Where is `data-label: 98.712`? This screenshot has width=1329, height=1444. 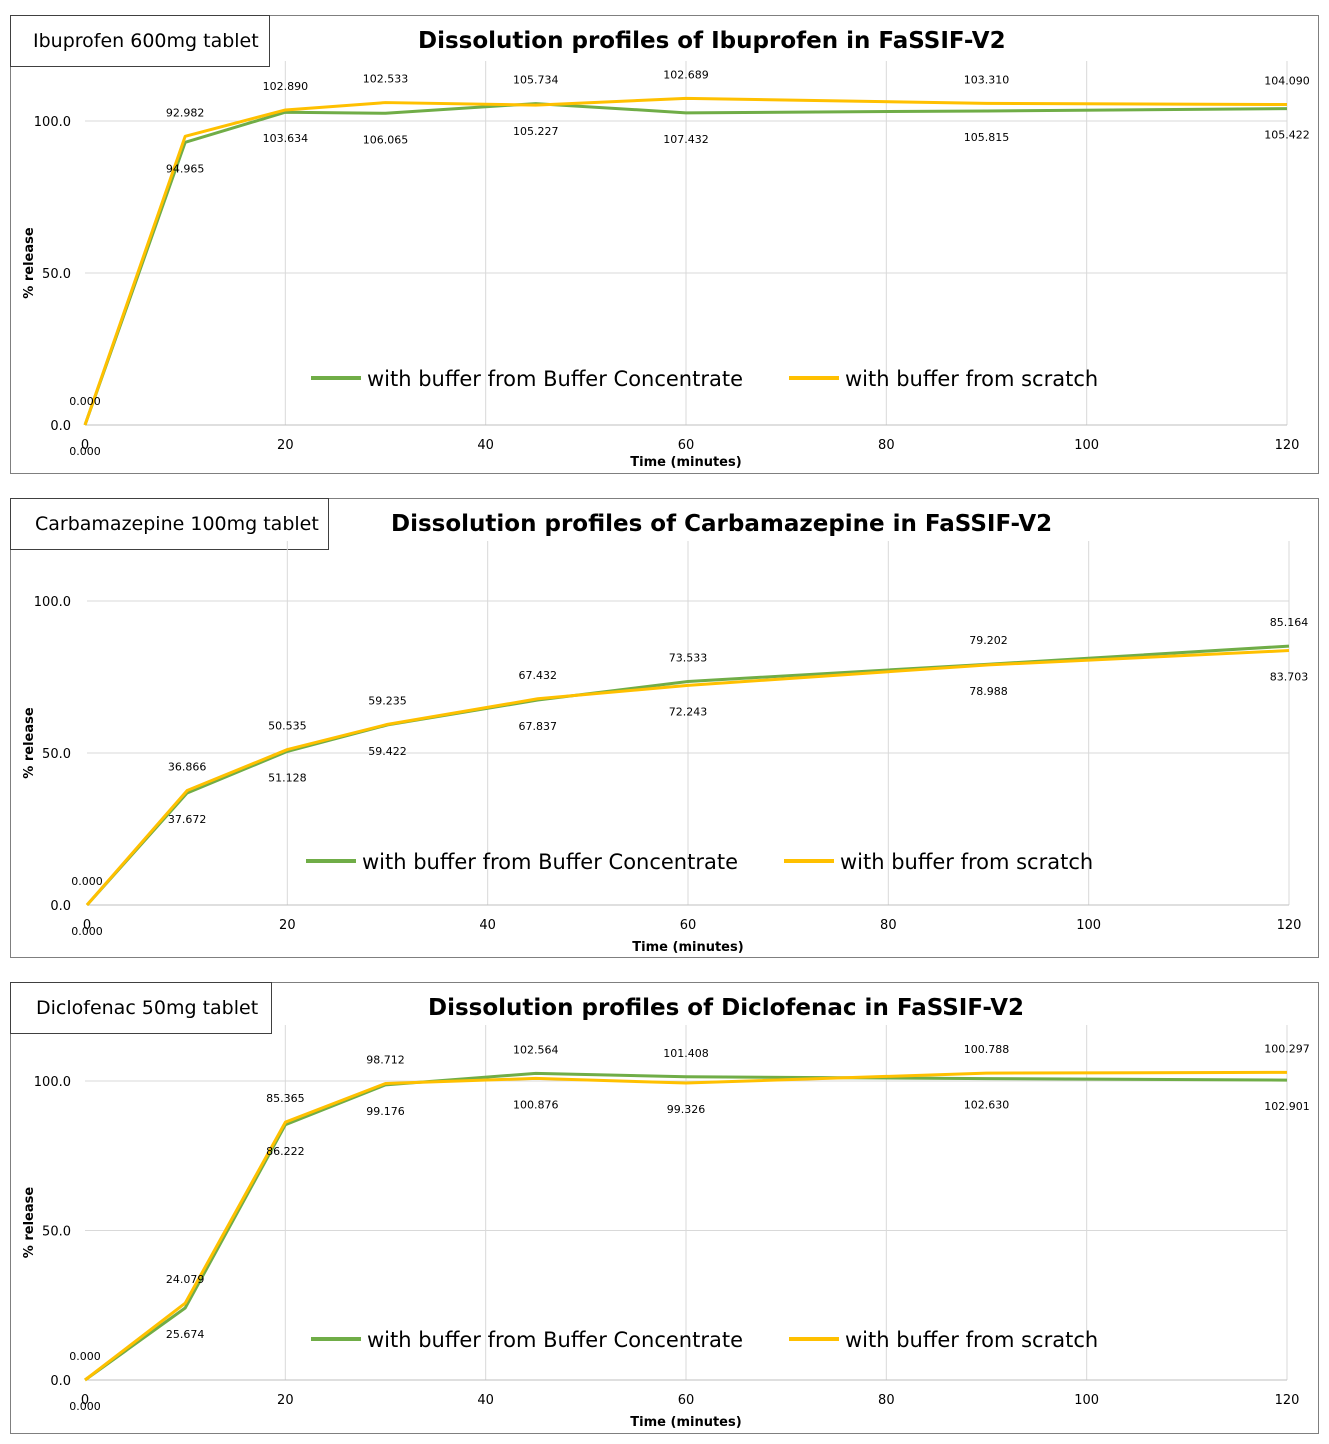
data-label: 98.712 is located at coordinates (385, 1059).